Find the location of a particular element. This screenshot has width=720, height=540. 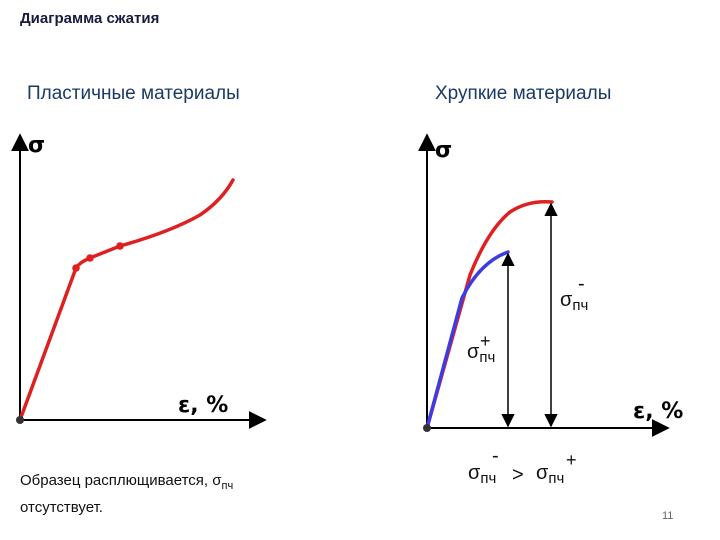

brittle-curve-red is located at coordinates (489, 314).